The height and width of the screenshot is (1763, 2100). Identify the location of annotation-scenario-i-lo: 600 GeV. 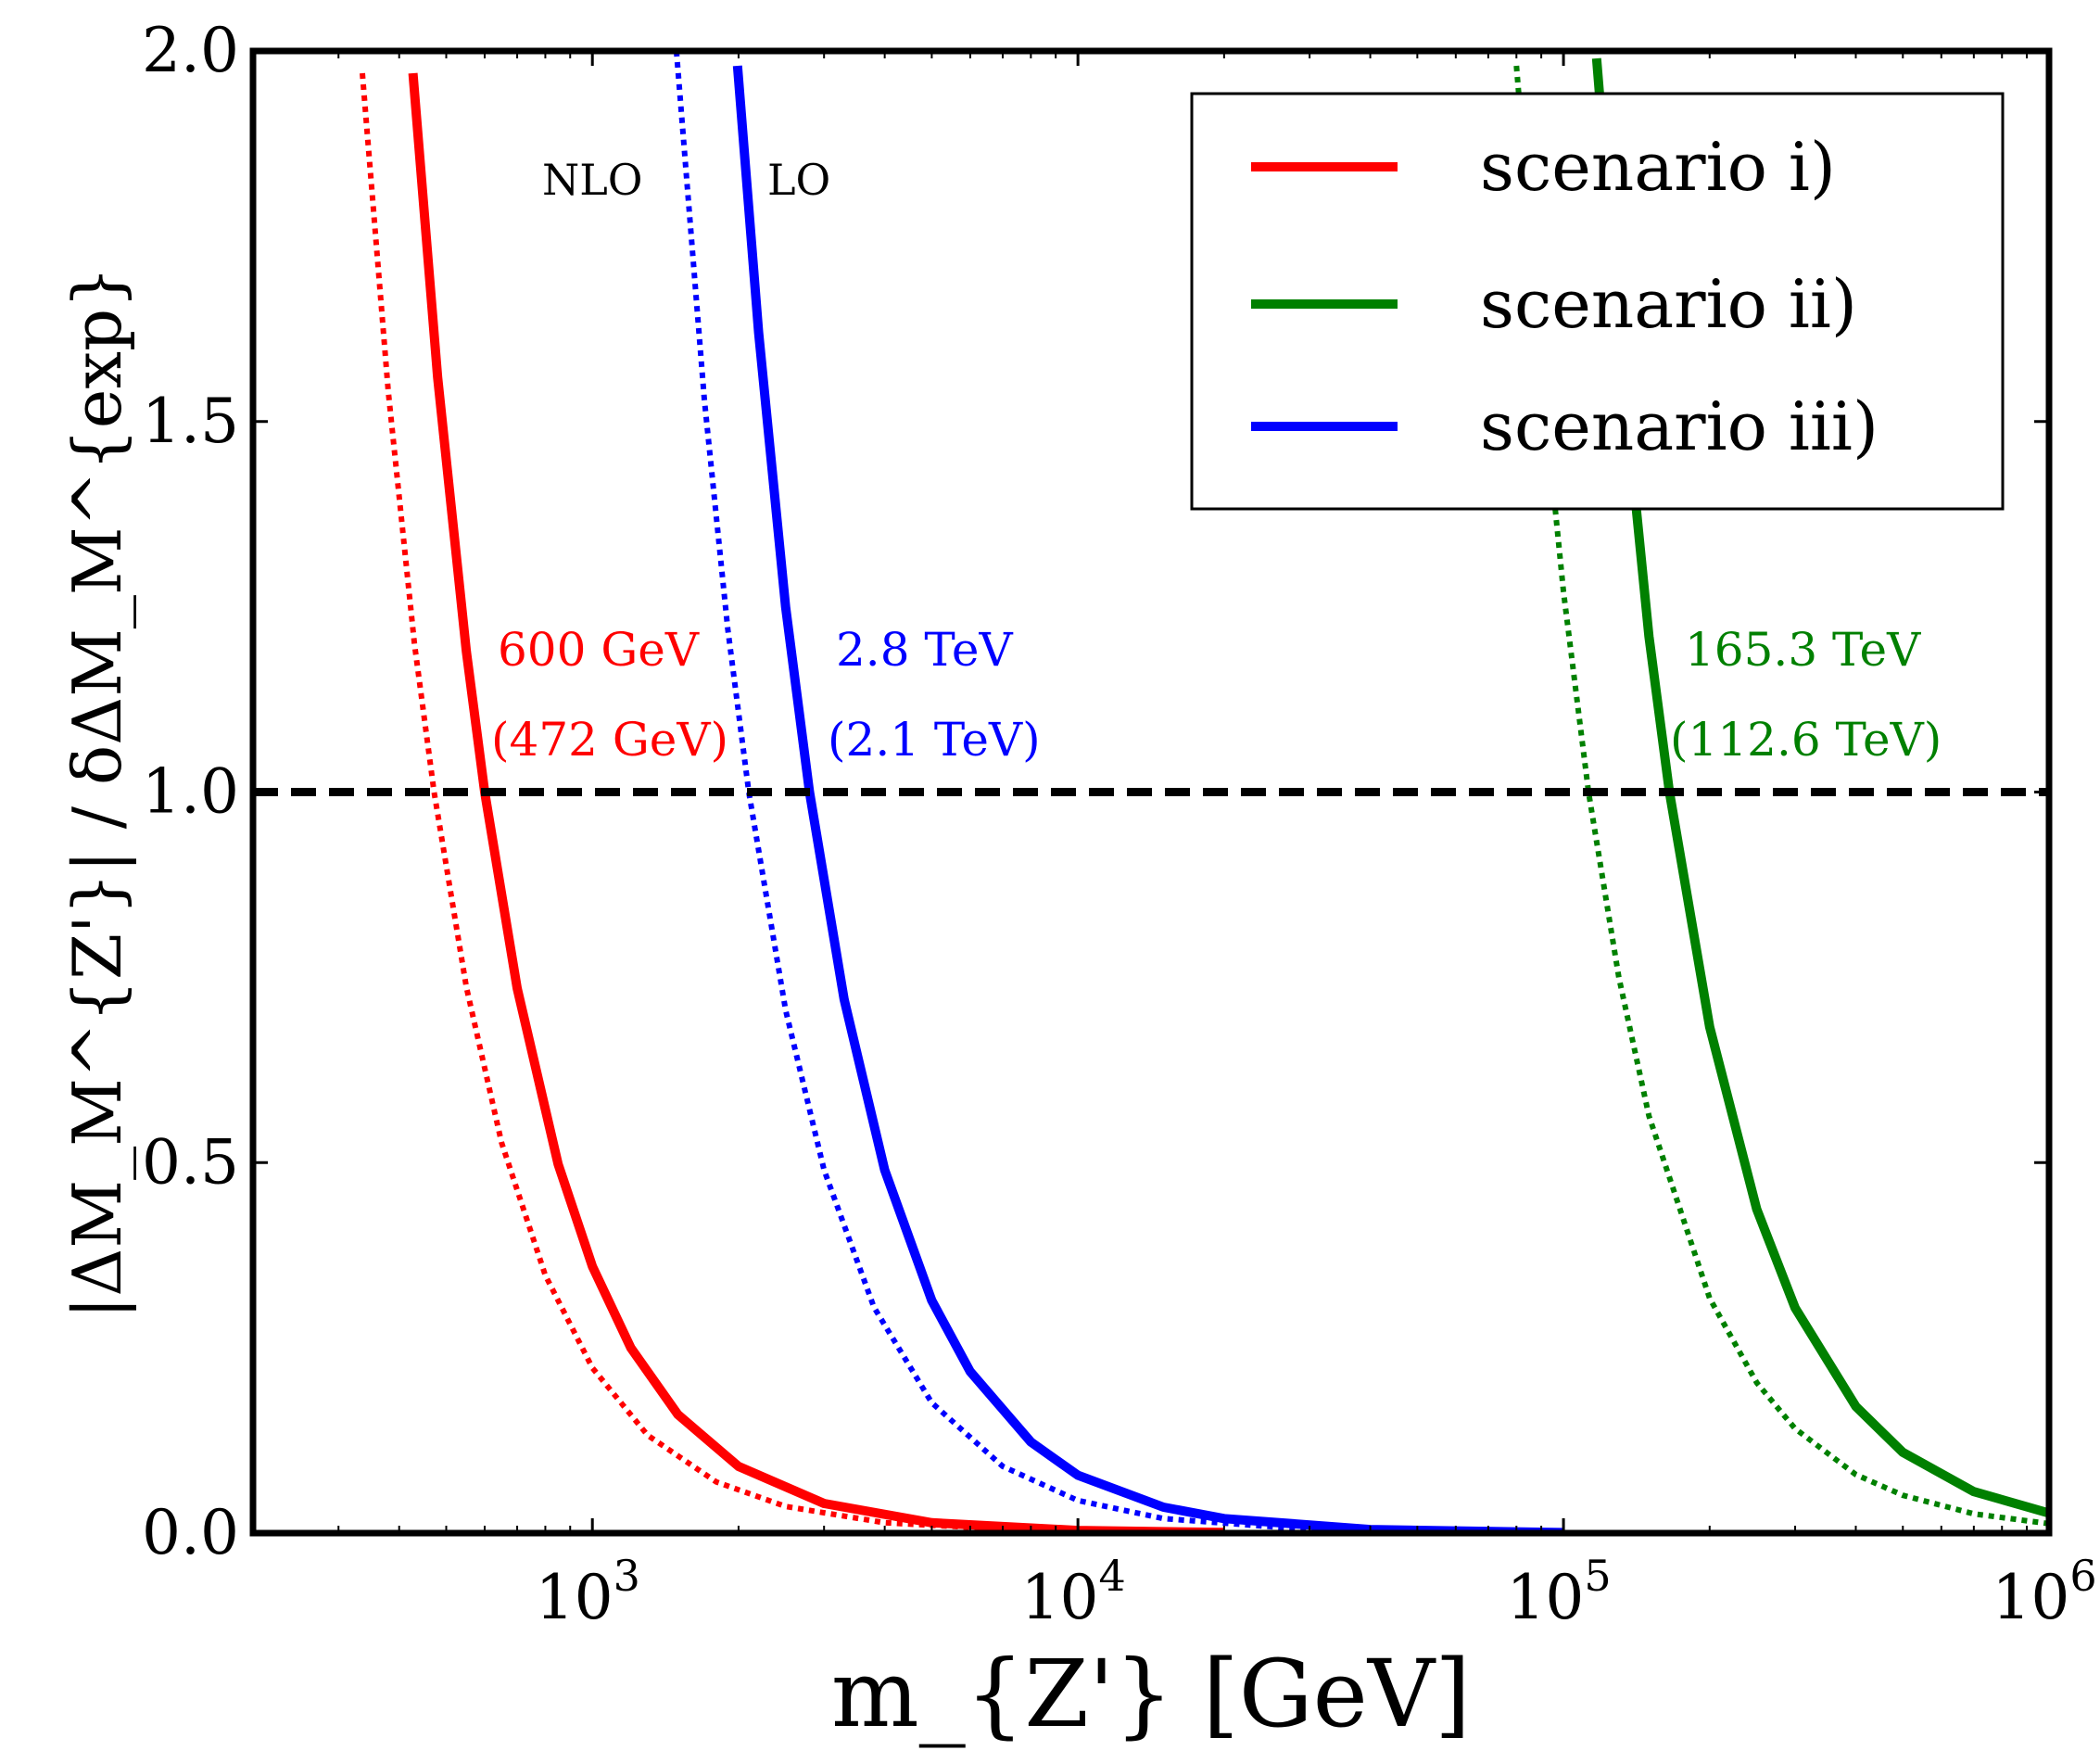
(599, 650).